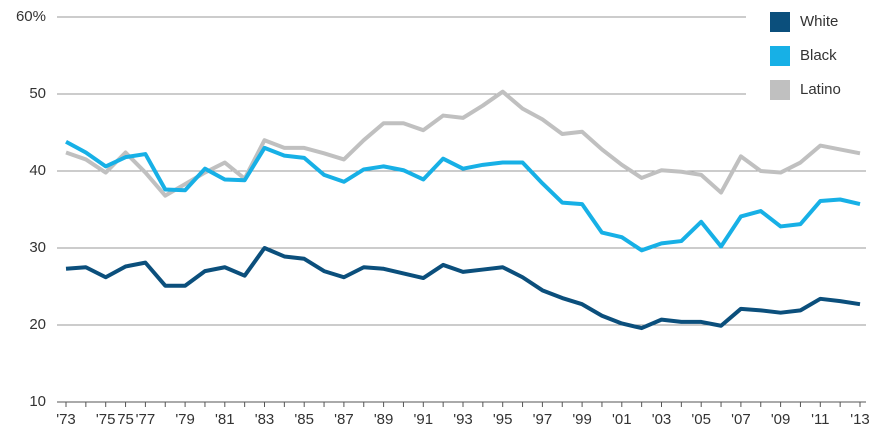  Describe the element at coordinates (265, 419) in the screenshot. I see `x-tick-label: '83` at that location.